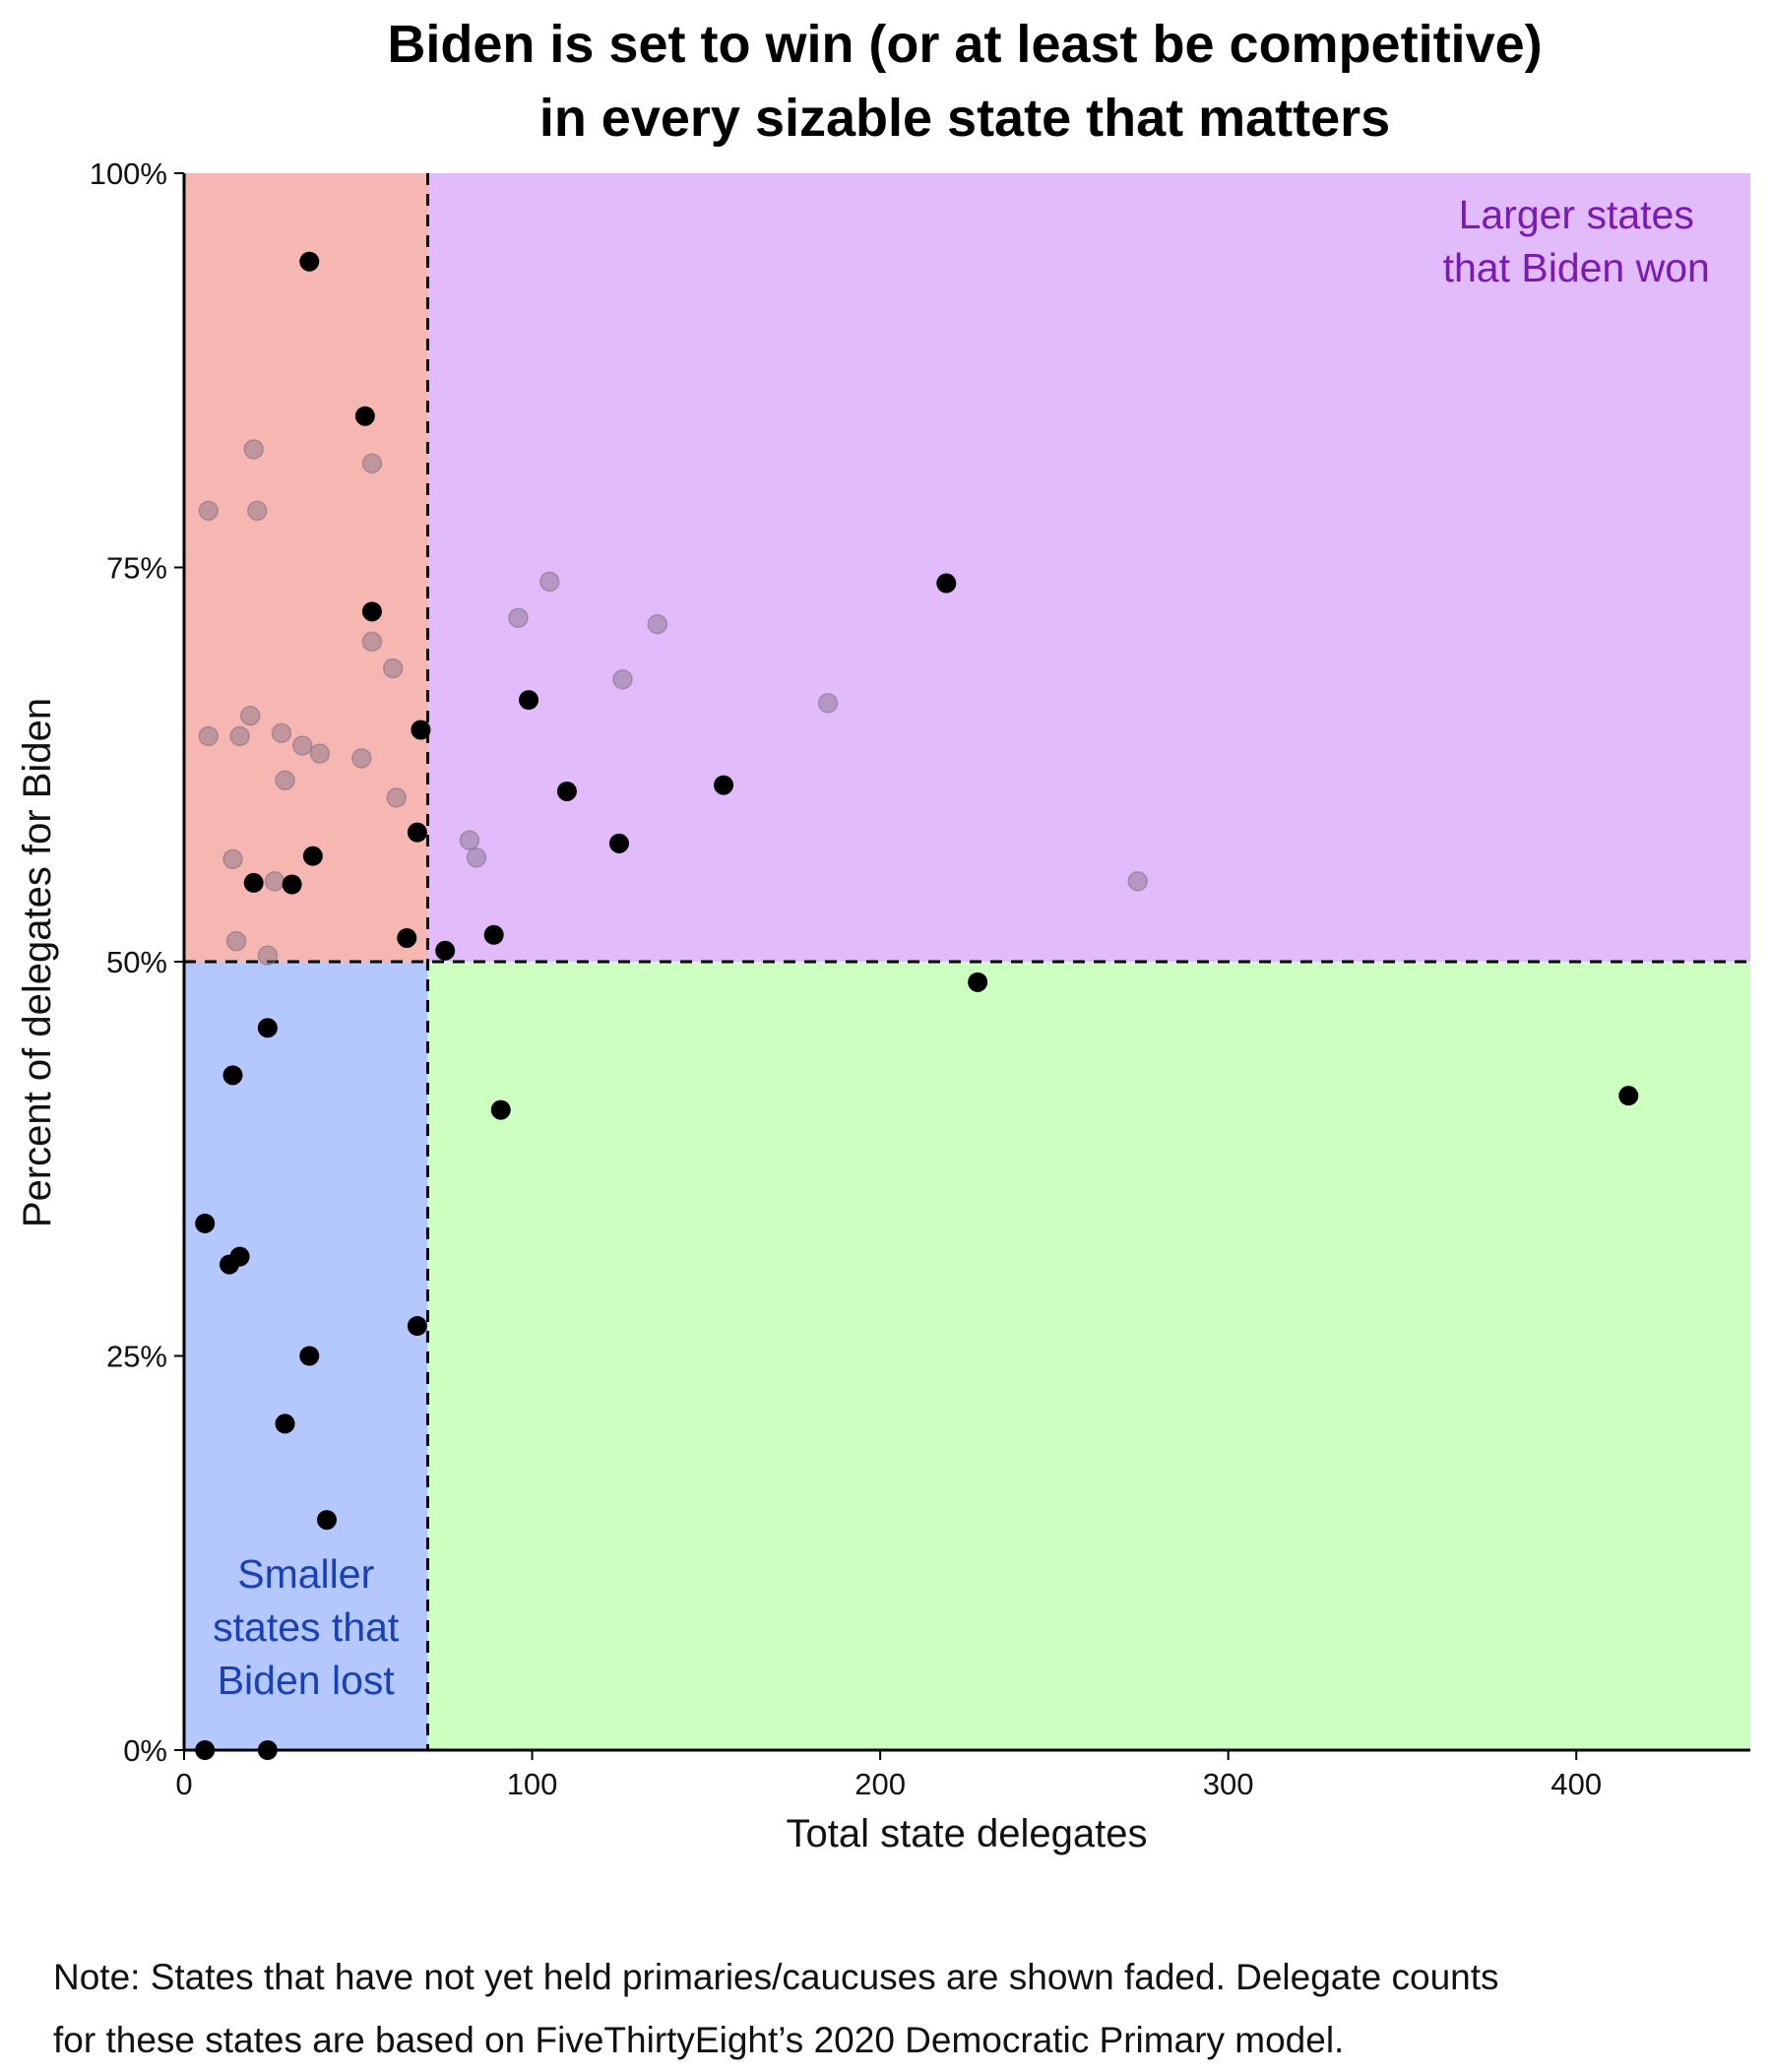  Describe the element at coordinates (1576, 1784) in the screenshot. I see `x-tick-label: 400` at that location.